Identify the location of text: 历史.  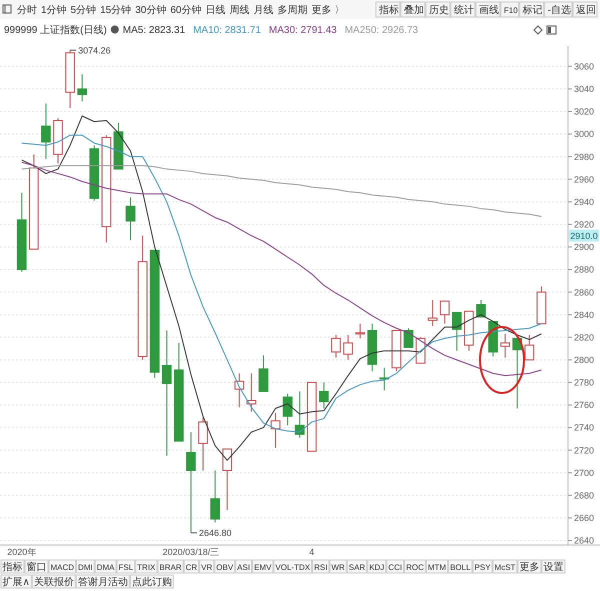
(438, 10).